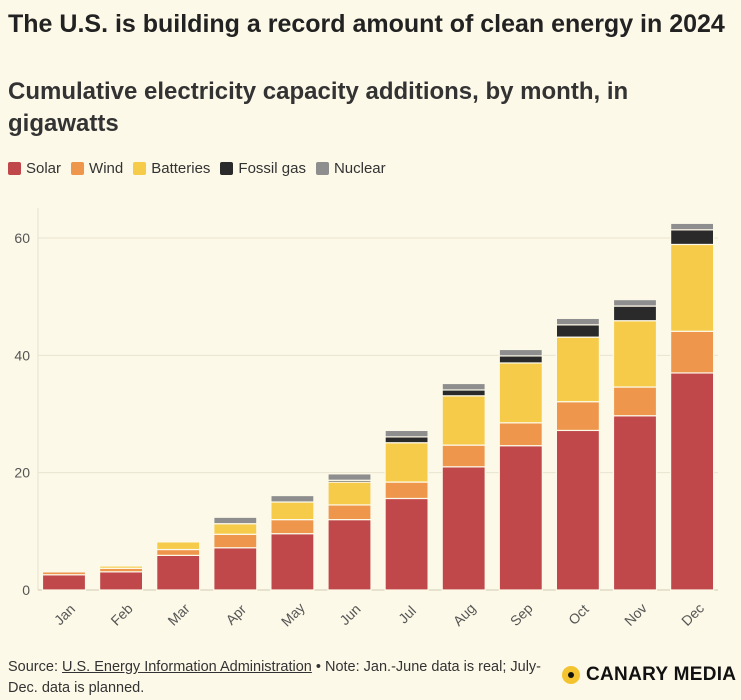 This screenshot has height=700, width=741. What do you see at coordinates (692, 226) in the screenshot?
I see `bar-dec-nuclear` at bounding box center [692, 226].